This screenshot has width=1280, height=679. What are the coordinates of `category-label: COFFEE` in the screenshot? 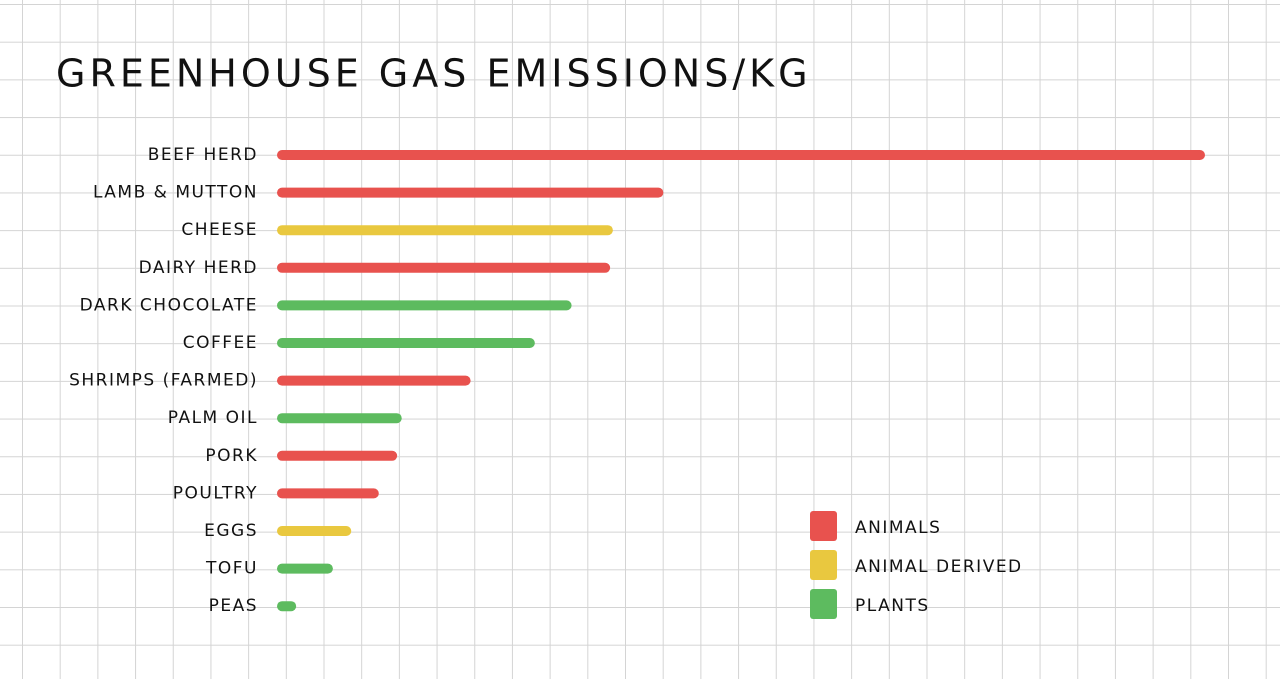 It's located at (220, 343).